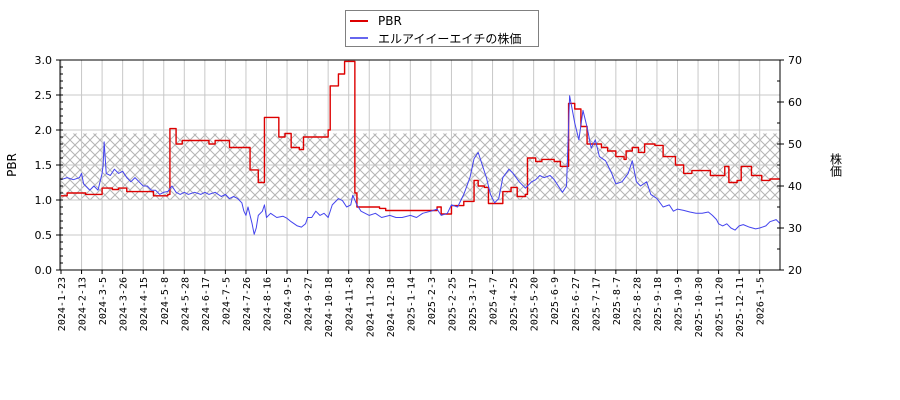  Describe the element at coordinates (359, 21) in the screenshot. I see `pbr-line-swatch-icon` at that location.